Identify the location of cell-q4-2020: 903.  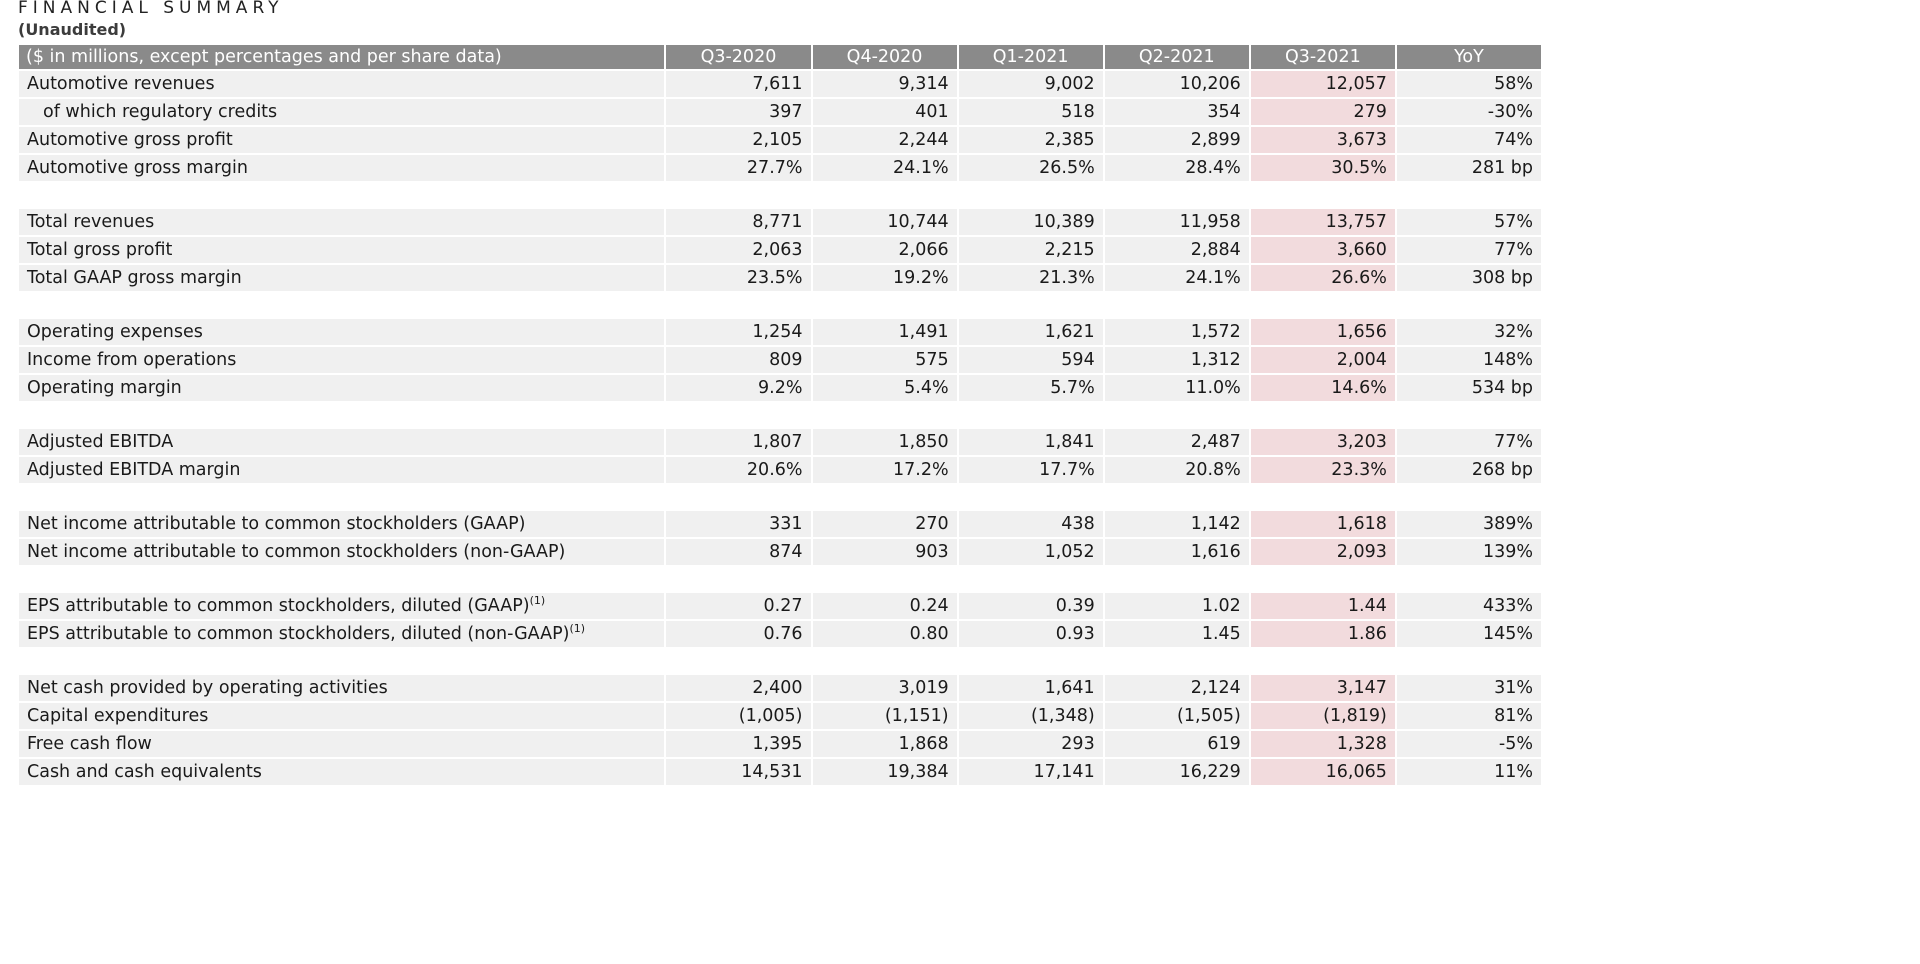
(884, 552).